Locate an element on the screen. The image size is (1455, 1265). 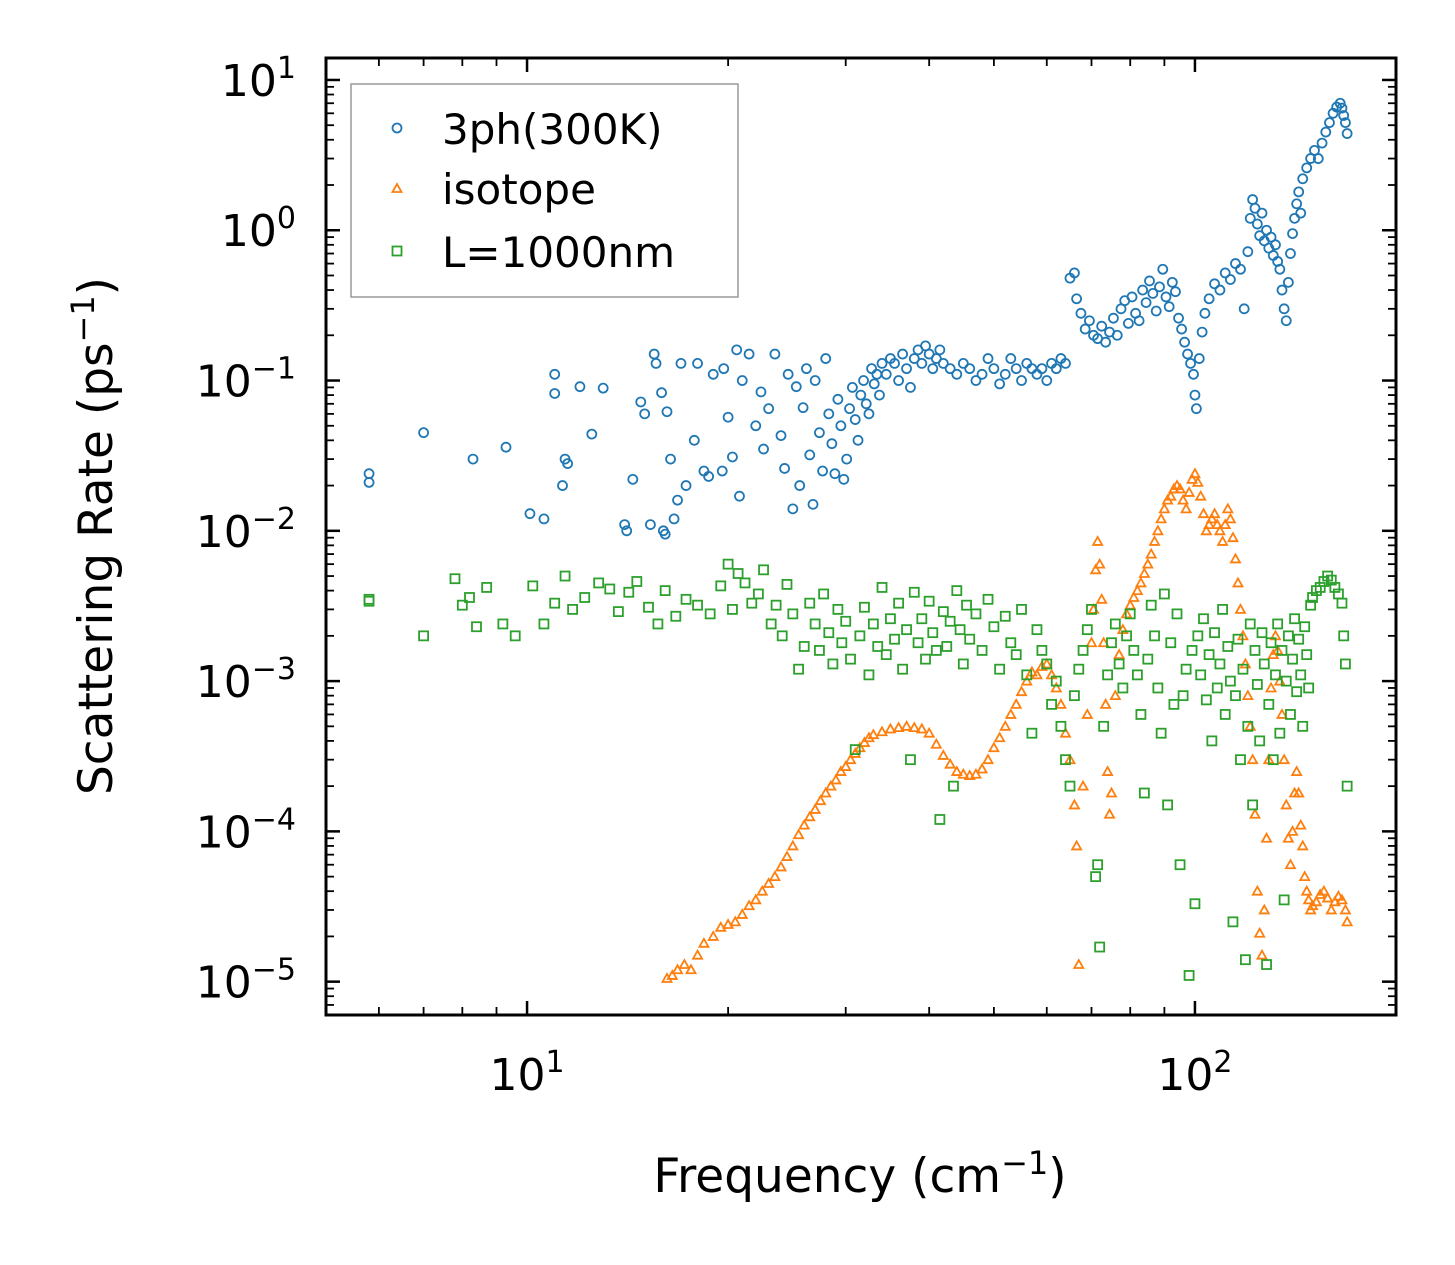
y-tick-label: 10⁻⁵ is located at coordinates (246, 981).